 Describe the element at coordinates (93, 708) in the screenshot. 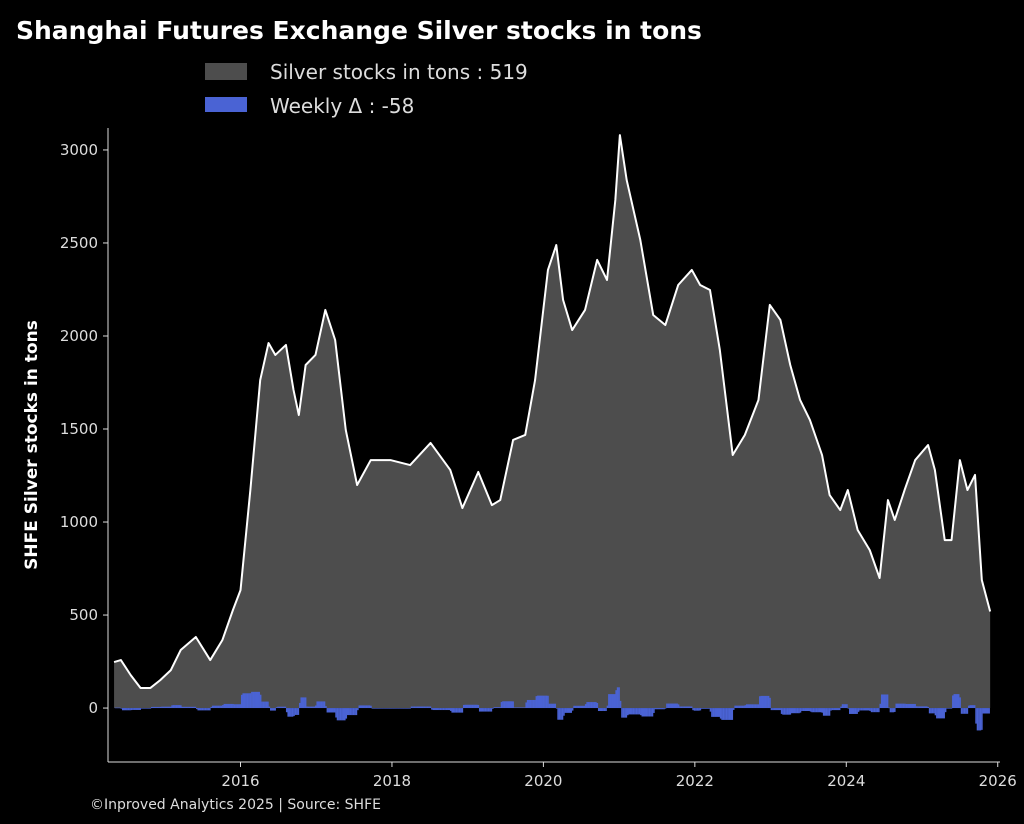

I see `y-tick-label: 0` at that location.